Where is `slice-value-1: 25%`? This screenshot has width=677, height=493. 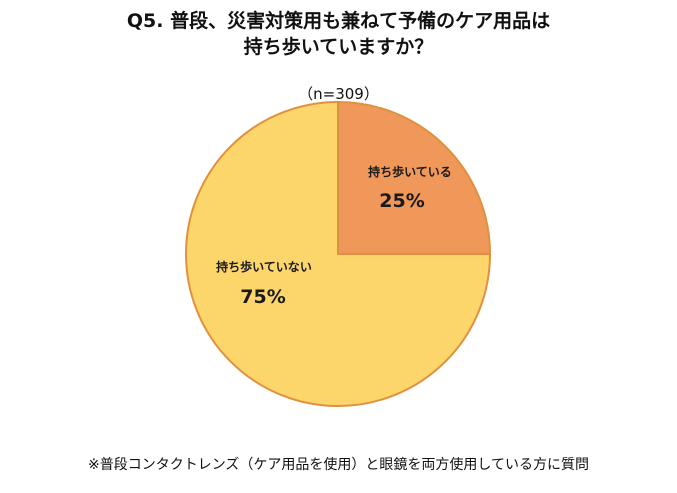
slice-value-1: 25% is located at coordinates (401, 201).